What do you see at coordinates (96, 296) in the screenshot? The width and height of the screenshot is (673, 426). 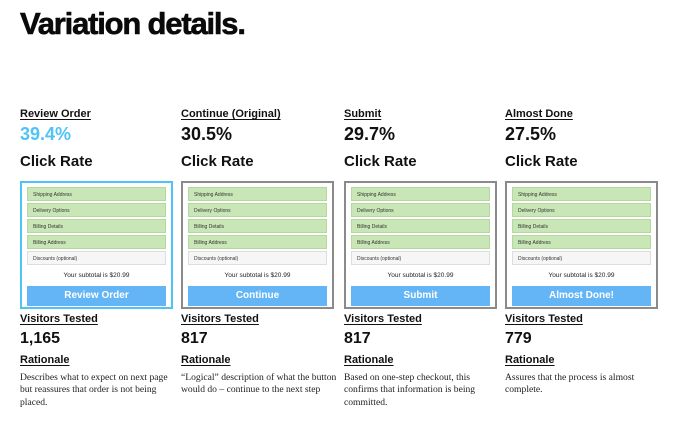 I see `review-order-button: Review Order` at bounding box center [96, 296].